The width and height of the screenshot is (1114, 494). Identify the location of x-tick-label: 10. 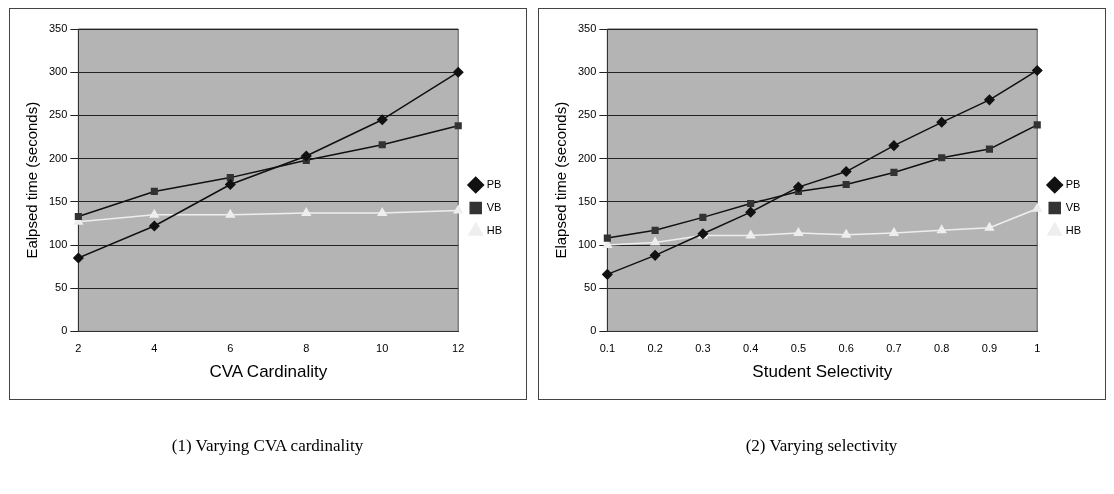
(381, 348).